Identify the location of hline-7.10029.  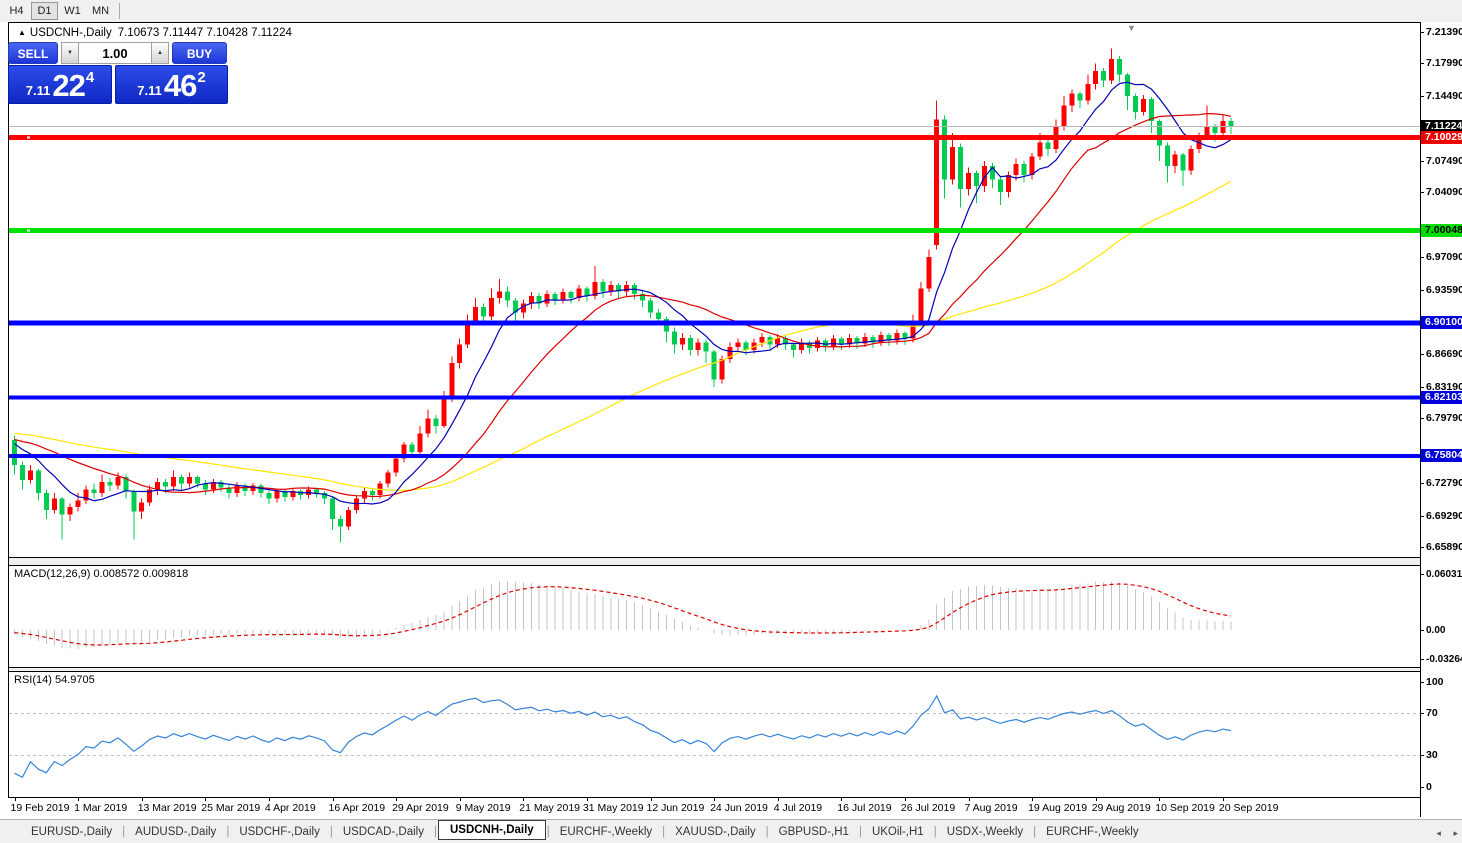
(714, 138).